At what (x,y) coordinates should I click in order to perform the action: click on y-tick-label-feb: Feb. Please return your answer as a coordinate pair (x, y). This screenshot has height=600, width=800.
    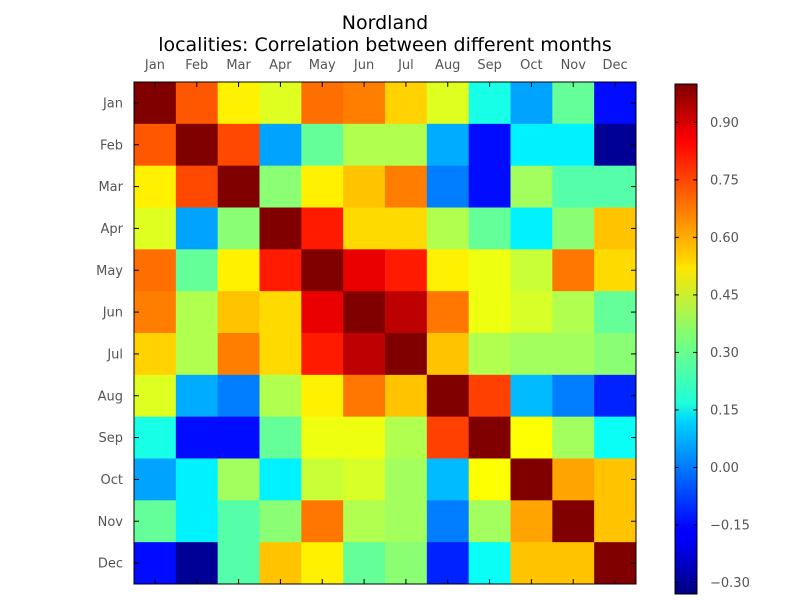
    Looking at the image, I should click on (111, 145).